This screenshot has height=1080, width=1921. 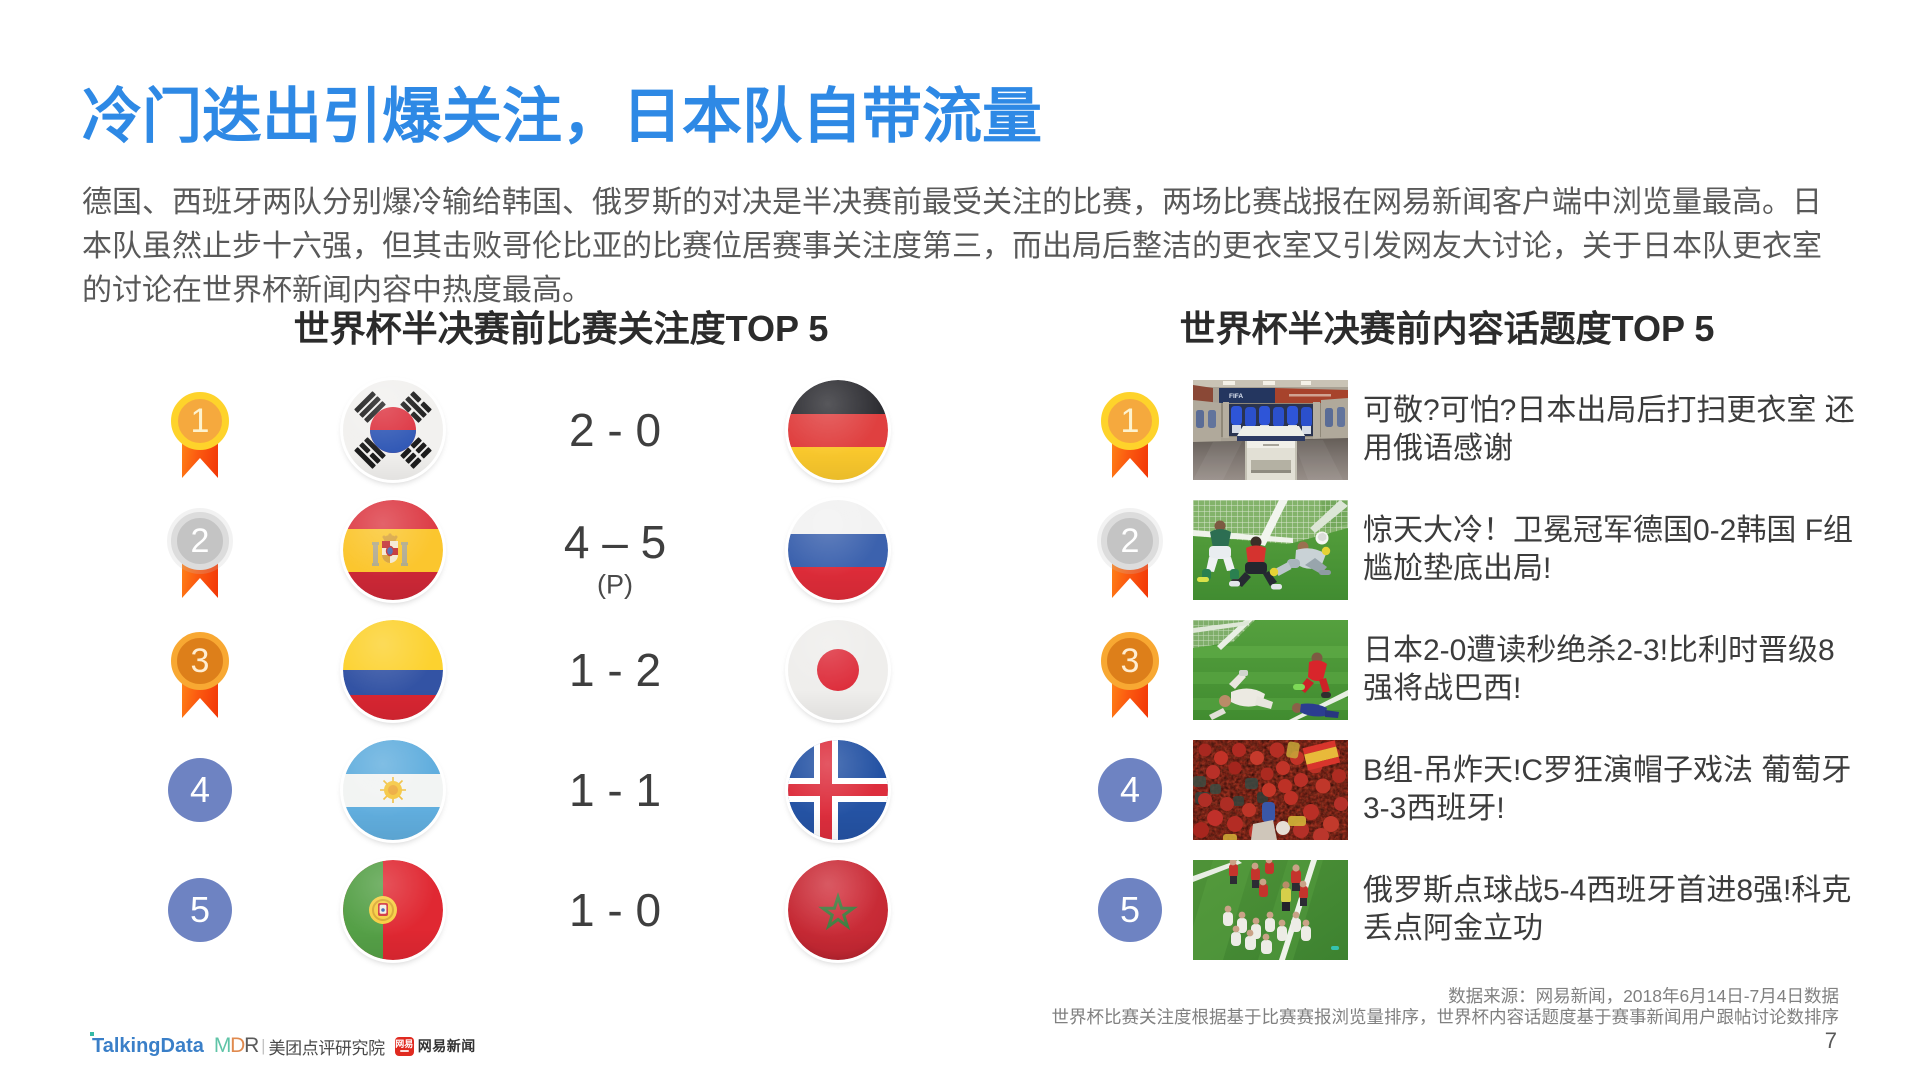 What do you see at coordinates (960, 430) in the screenshot?
I see `rank-row-1: 1` at bounding box center [960, 430].